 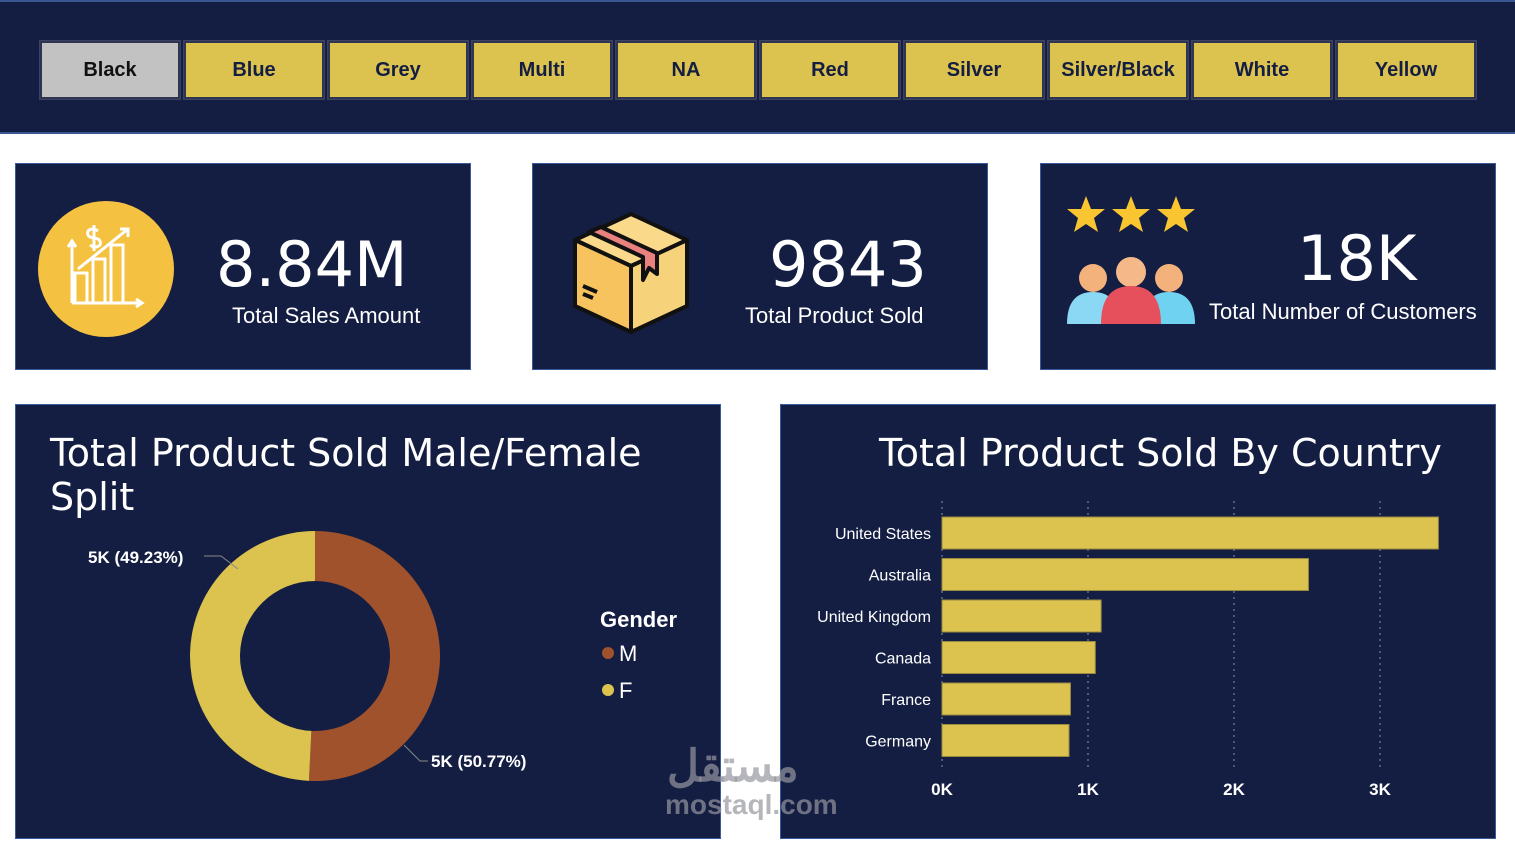 I want to click on watermark: مستقل mostaql.com, so click(x=751, y=781).